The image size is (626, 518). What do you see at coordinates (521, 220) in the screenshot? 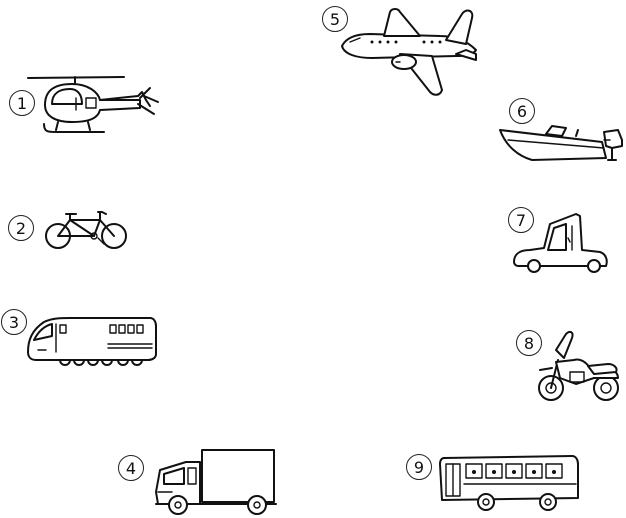
I see `number-badge-7: 7` at bounding box center [521, 220].